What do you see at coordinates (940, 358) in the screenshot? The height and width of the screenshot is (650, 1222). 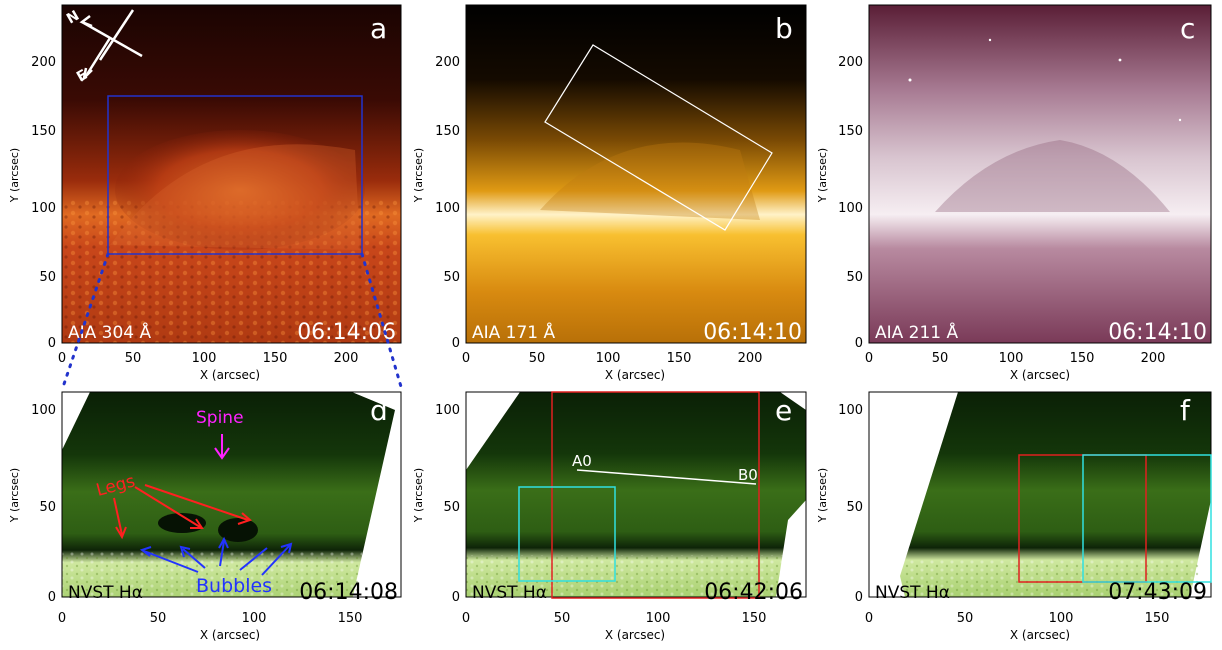 I see `panel-c-xtick: 50` at bounding box center [940, 358].